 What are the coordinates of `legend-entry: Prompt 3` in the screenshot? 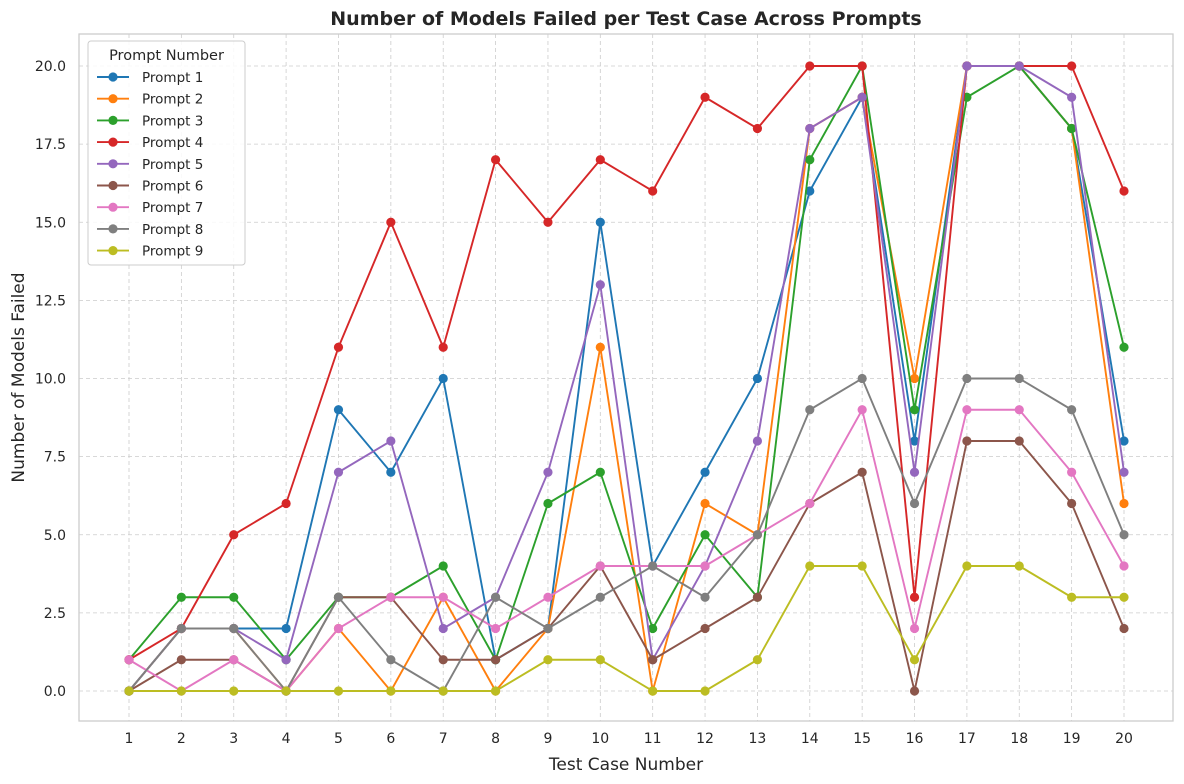 It's located at (150, 121).